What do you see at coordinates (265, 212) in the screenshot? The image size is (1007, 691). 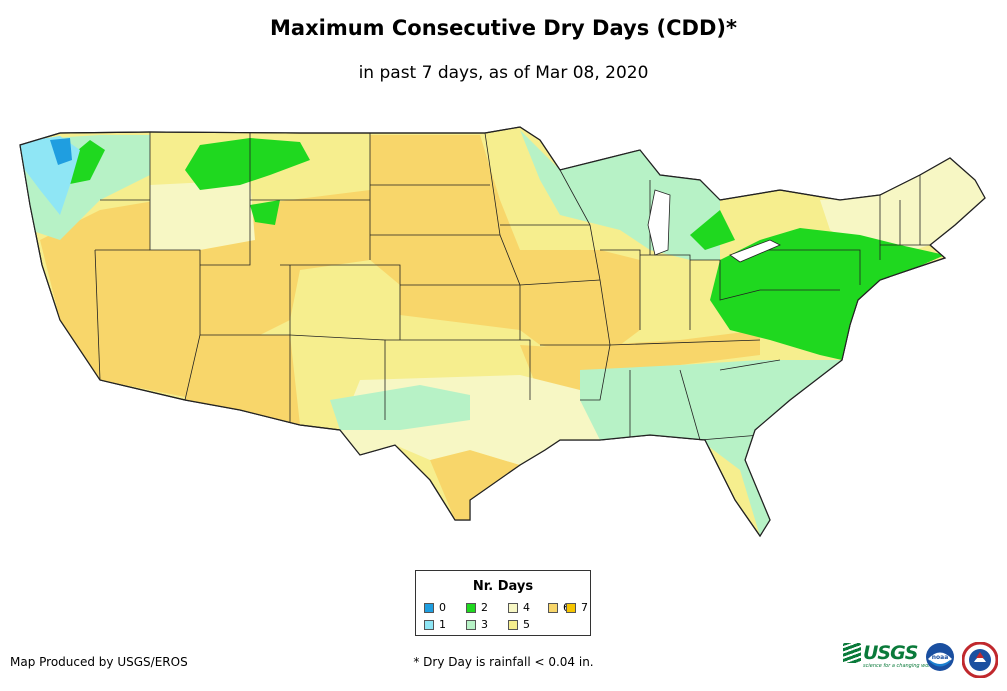 I see `region-2-days-wyoming` at bounding box center [265, 212].